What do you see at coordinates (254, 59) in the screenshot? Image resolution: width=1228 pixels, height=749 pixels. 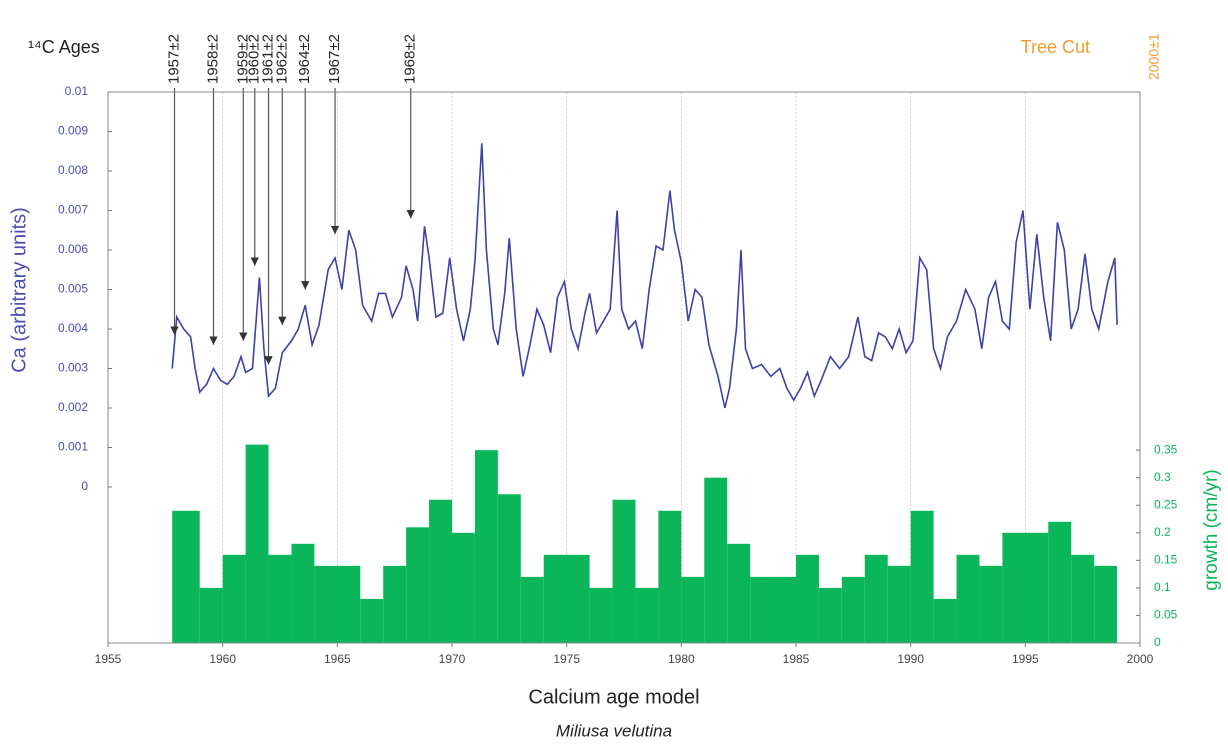 I see `annotation-label: 1960±2` at bounding box center [254, 59].